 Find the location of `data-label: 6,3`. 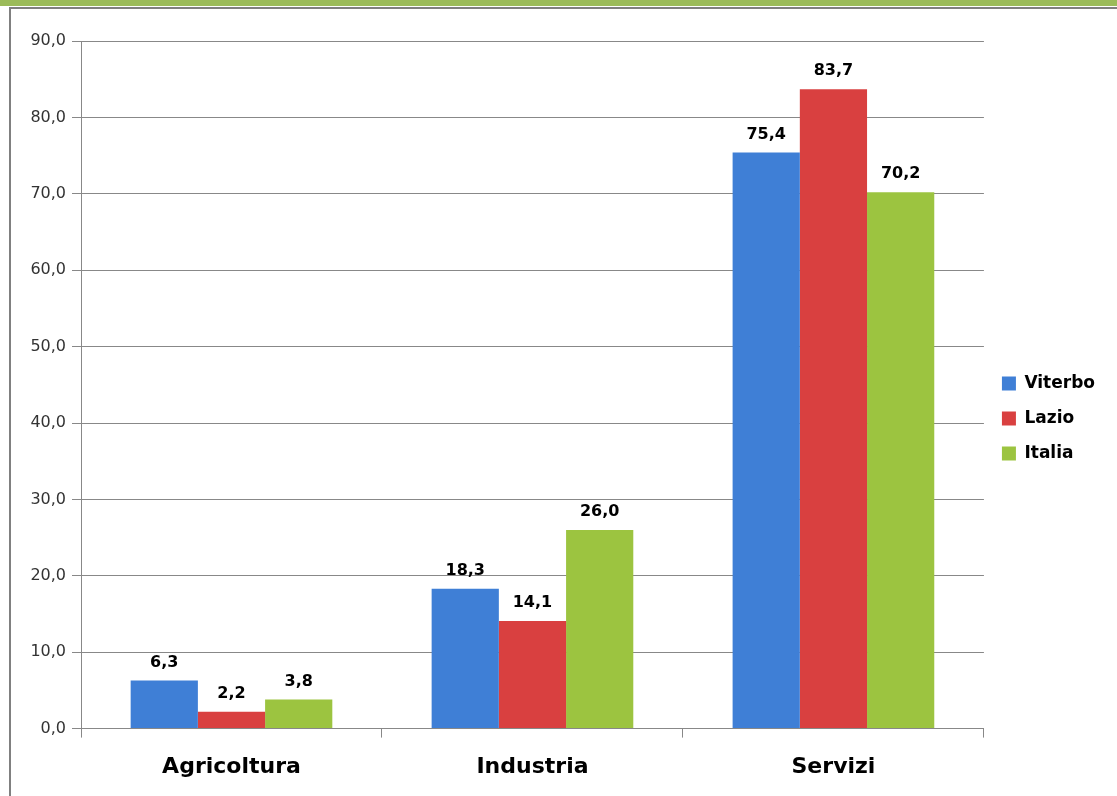

data-label: 6,3 is located at coordinates (164, 661).